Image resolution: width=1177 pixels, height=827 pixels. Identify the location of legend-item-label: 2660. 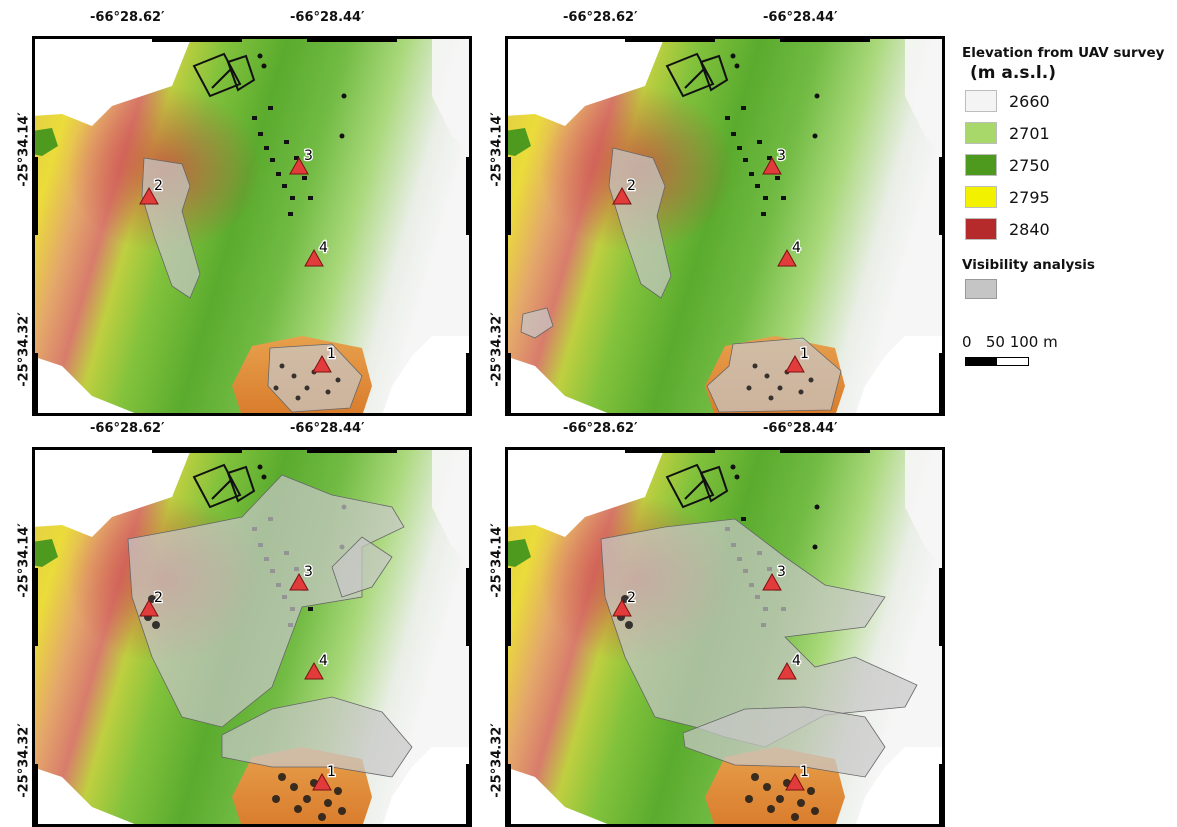
(1029, 101).